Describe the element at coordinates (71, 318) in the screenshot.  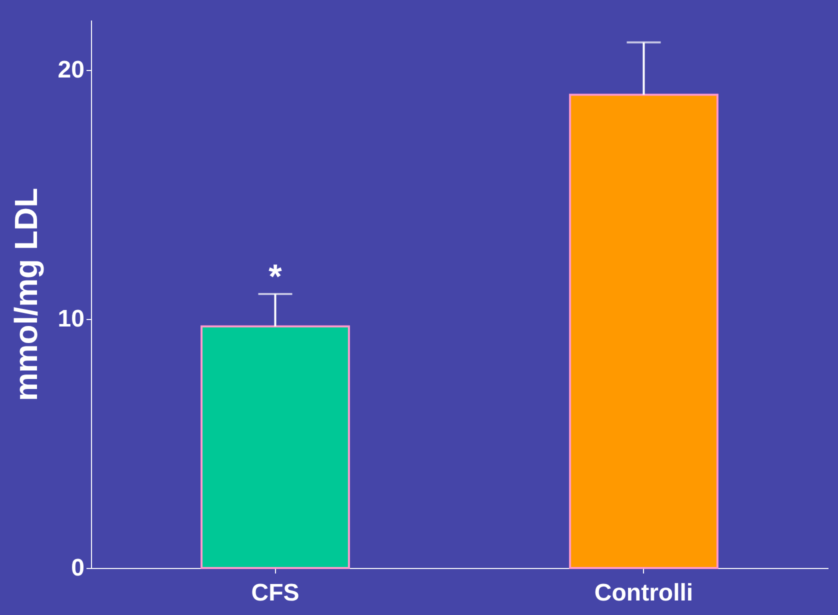
I see `y-tick-label: 10` at that location.